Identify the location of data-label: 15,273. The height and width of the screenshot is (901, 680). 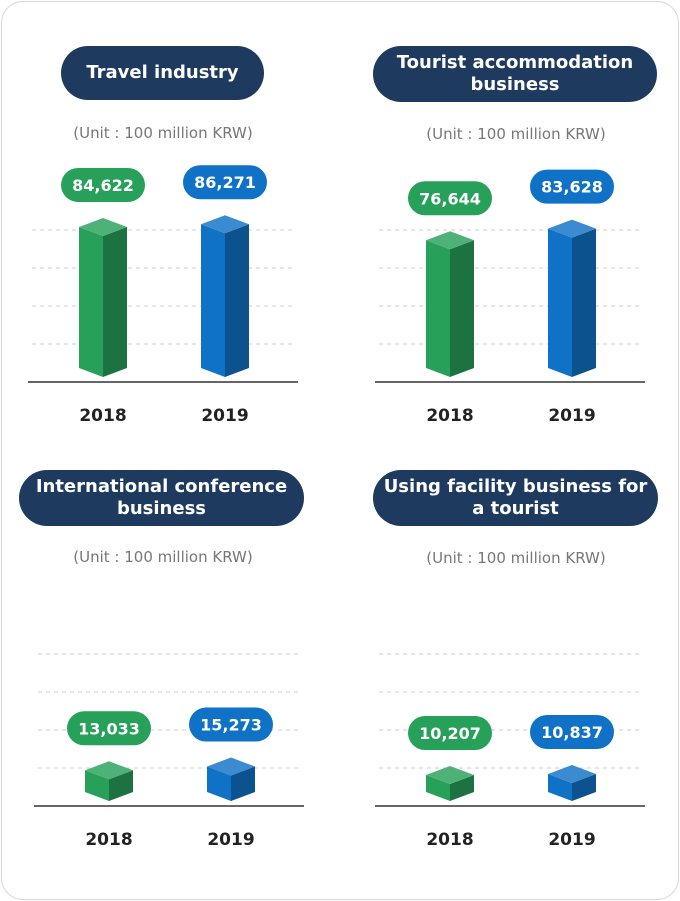
(231, 725).